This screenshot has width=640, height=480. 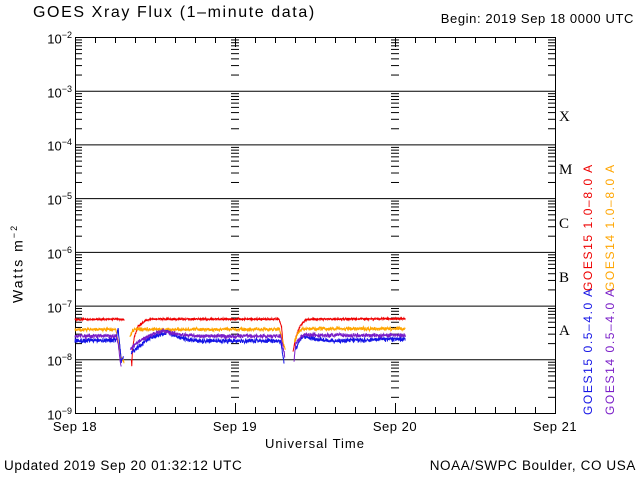 I want to click on flare-class-label-x: X, so click(x=564, y=116).